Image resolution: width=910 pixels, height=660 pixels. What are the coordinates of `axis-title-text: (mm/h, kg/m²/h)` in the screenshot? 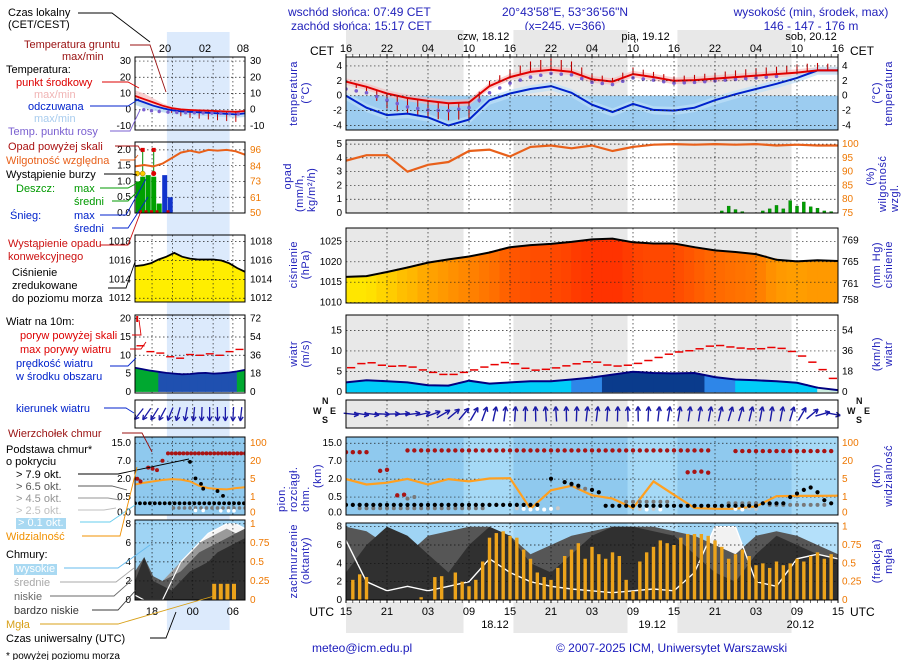 It's located at (306, 189).